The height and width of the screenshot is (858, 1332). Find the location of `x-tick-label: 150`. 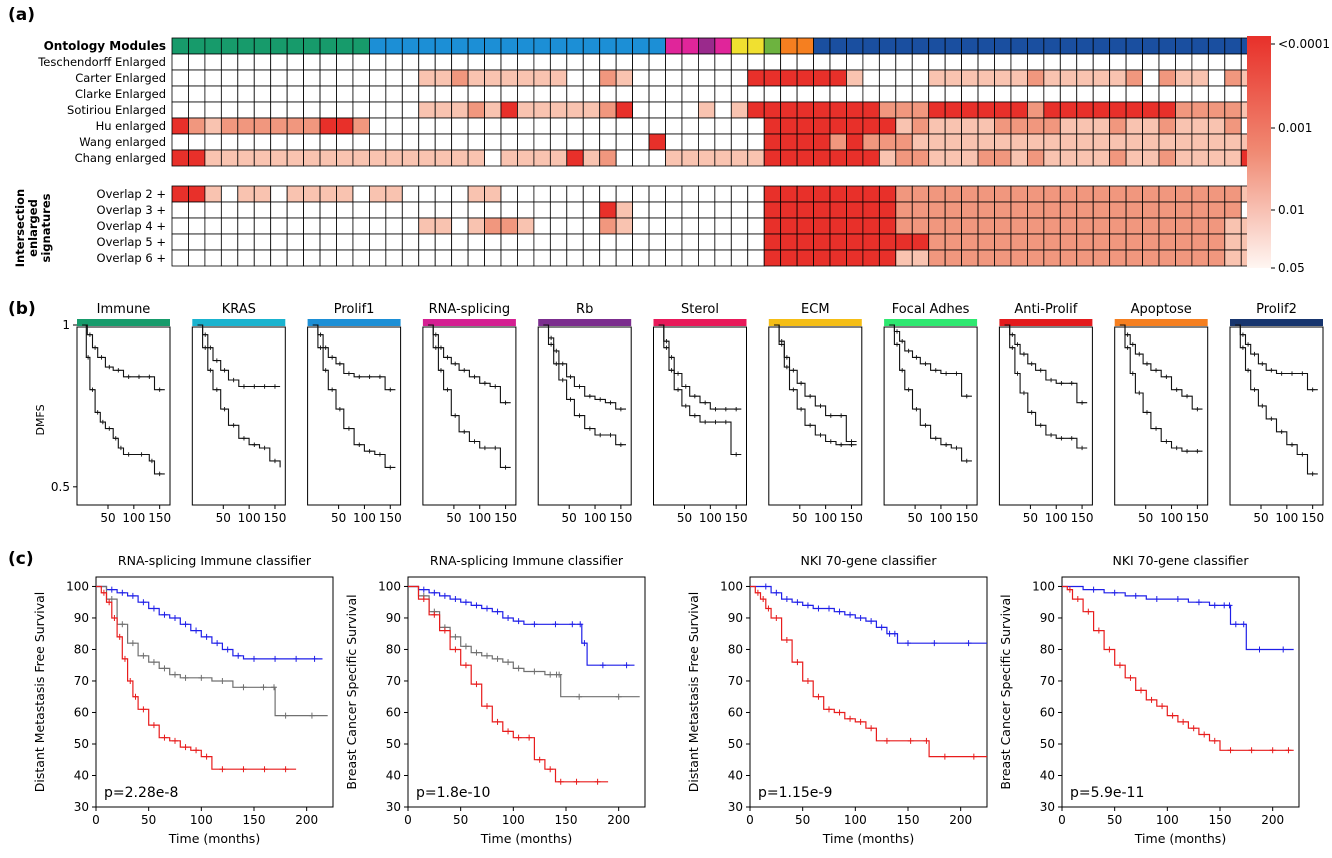

x-tick-label: 150 is located at coordinates (851, 518).